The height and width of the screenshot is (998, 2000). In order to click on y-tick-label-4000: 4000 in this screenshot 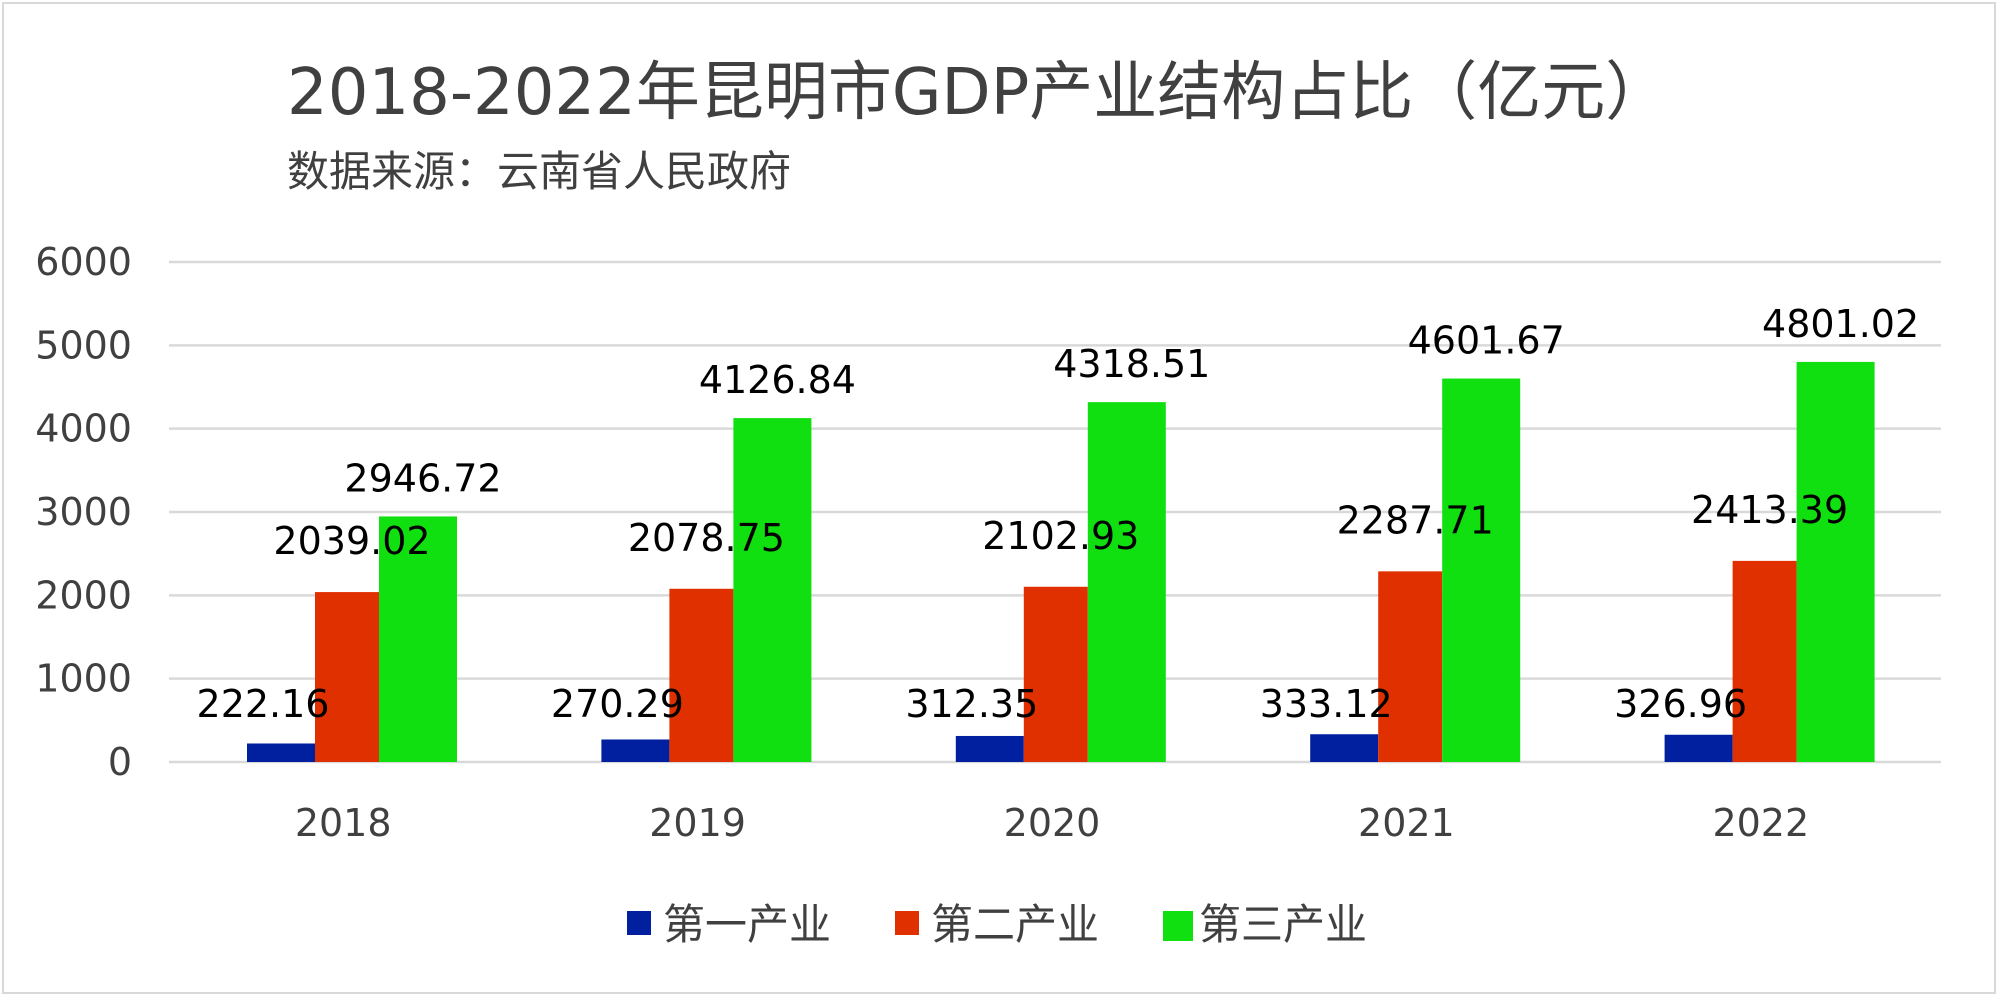, I will do `click(83, 429)`.